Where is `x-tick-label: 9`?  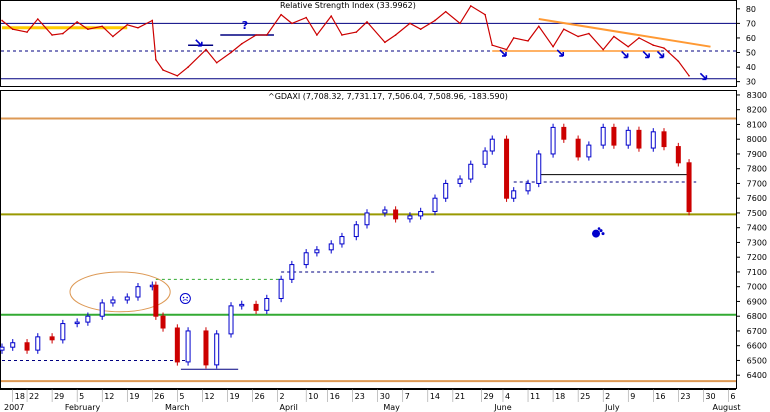
x-tick-label: 9 is located at coordinates (632, 396).